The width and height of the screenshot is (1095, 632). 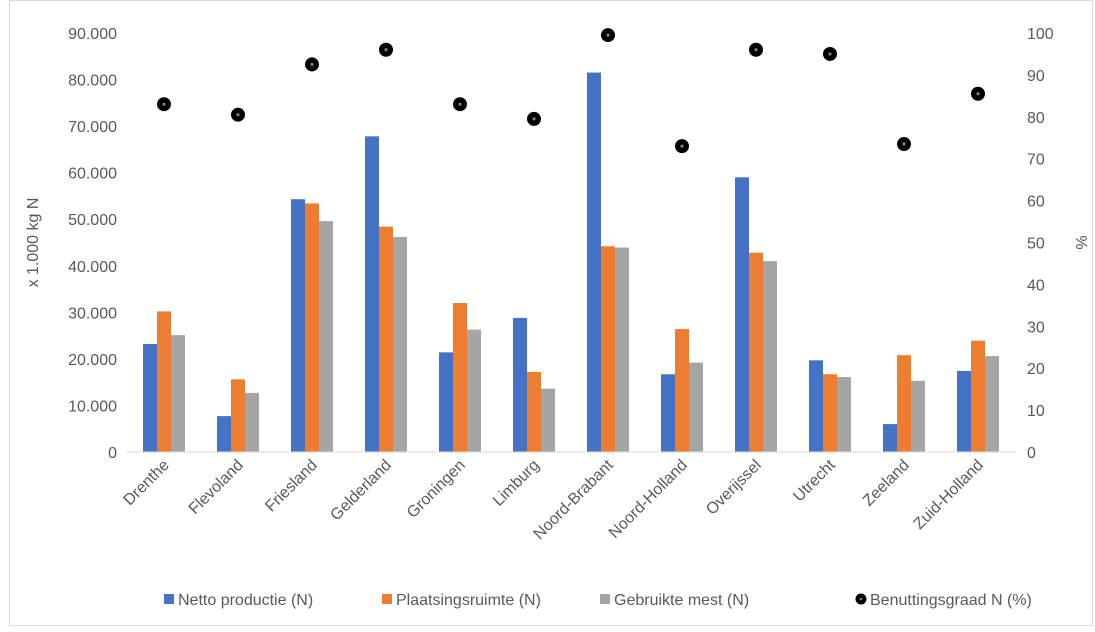 What do you see at coordinates (92, 174) in the screenshot?
I see `y-tick-label: 60.000` at bounding box center [92, 174].